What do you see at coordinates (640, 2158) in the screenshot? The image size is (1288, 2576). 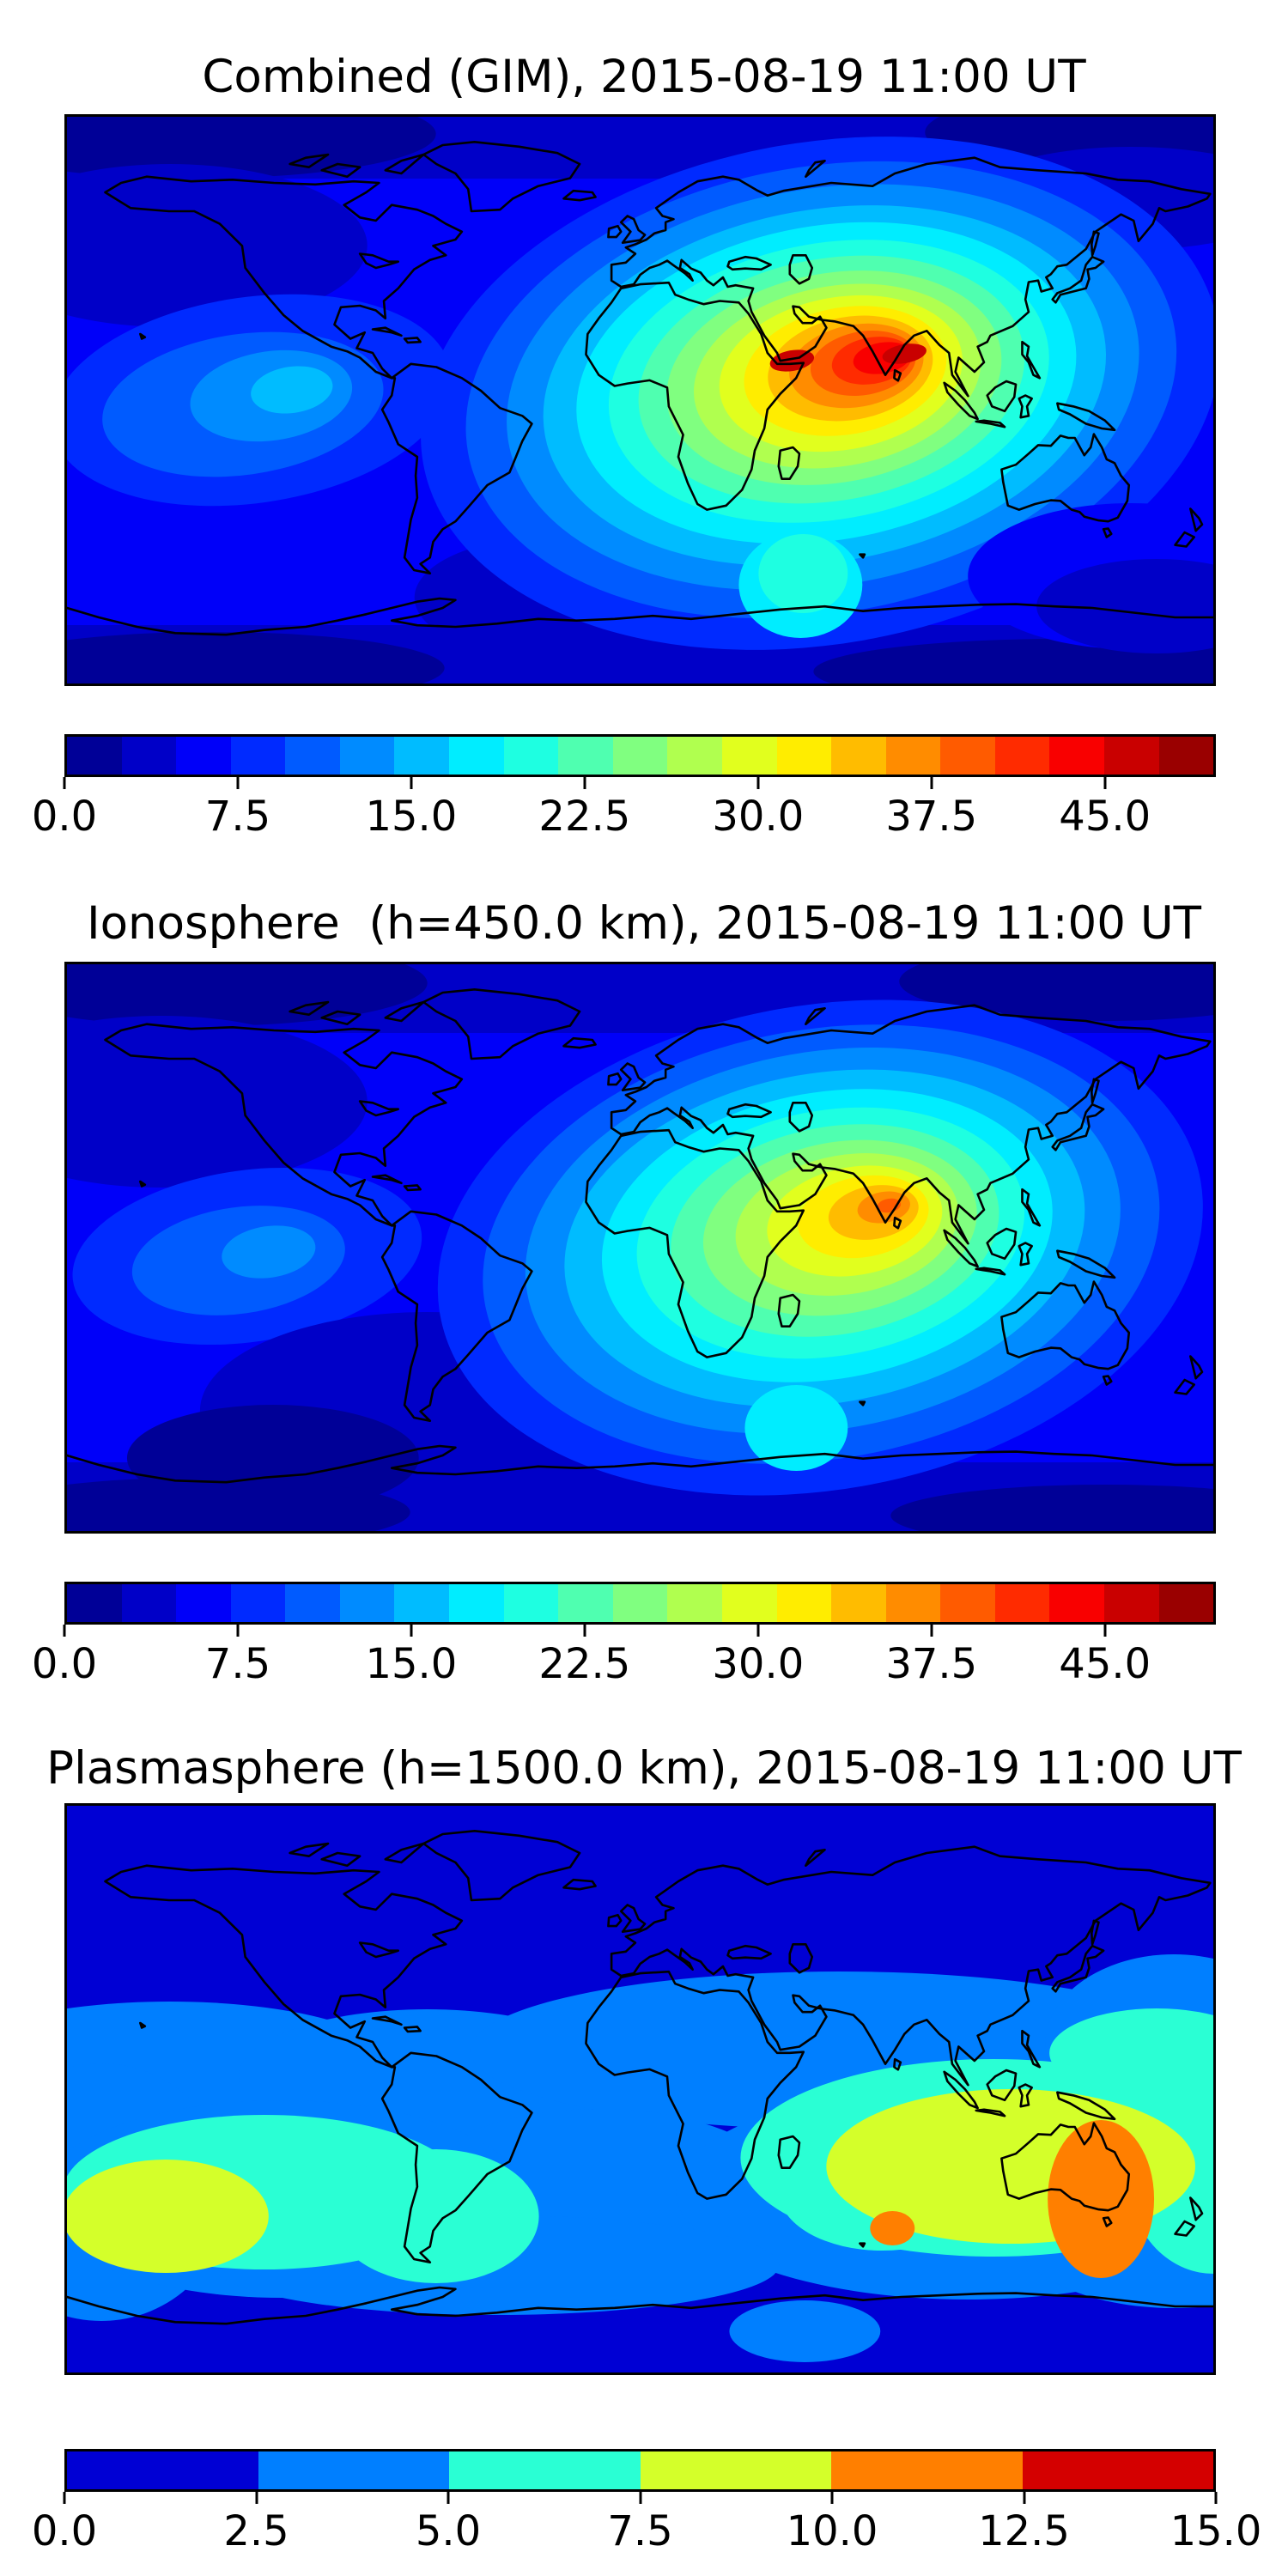 I see `tec-contour-field` at bounding box center [640, 2158].